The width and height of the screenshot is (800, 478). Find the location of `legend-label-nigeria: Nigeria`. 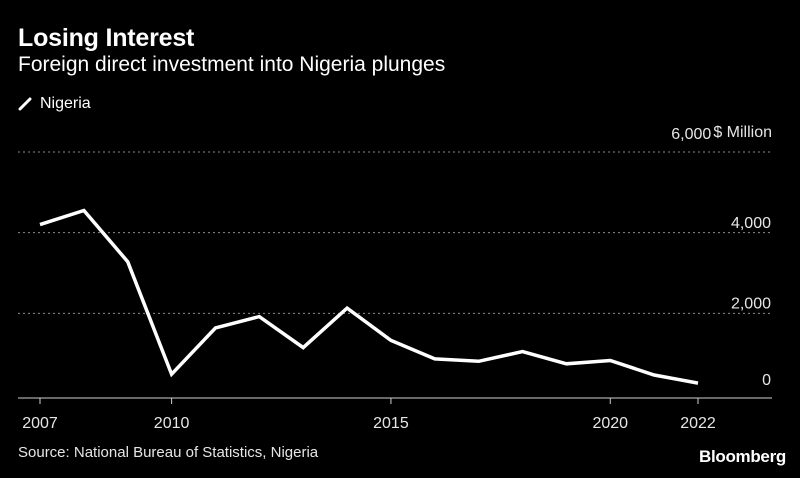

legend-label-nigeria: Nigeria is located at coordinates (65, 103).